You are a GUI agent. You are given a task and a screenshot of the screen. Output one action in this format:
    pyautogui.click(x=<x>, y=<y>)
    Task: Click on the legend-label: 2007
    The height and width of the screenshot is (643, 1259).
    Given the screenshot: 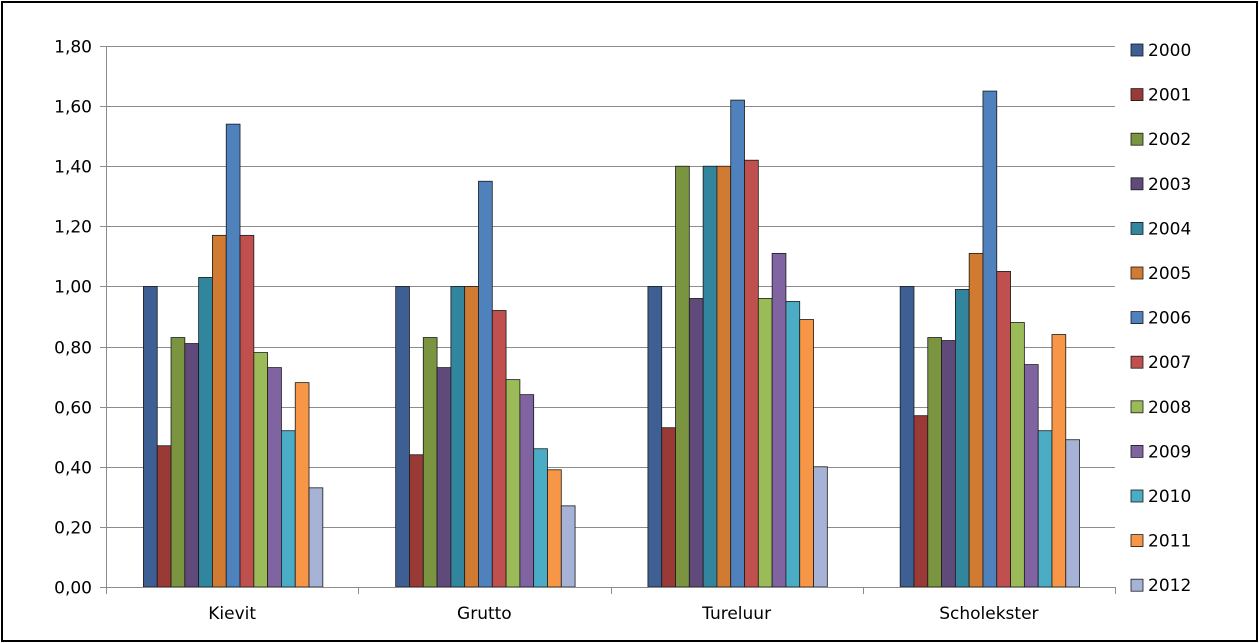 What is the action you would take?
    pyautogui.click(x=1169, y=363)
    